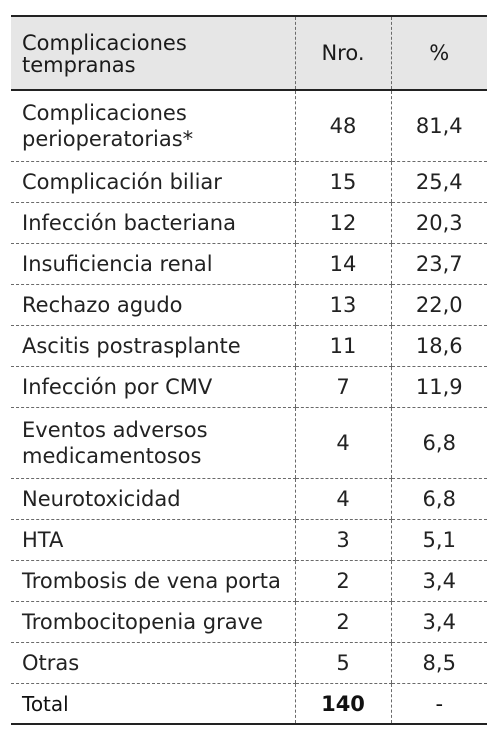 This screenshot has width=502, height=740. I want to click on row-percent: 5,1, so click(438, 540).